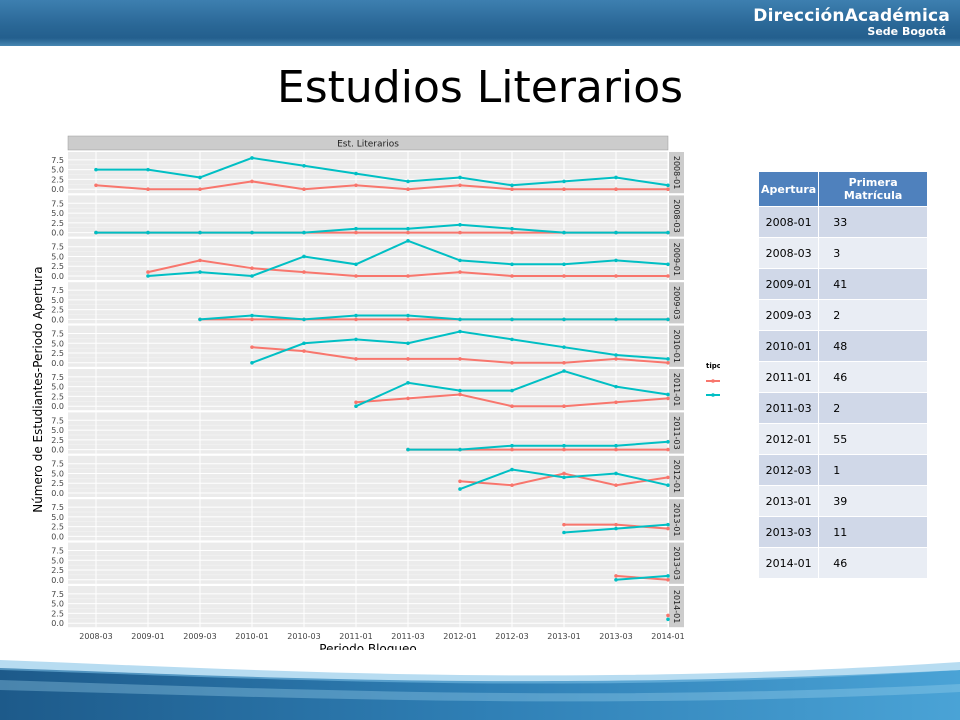 This screenshot has height=720, width=960. Describe the element at coordinates (676, 302) in the screenshot. I see `facet-label: 2009-03` at that location.